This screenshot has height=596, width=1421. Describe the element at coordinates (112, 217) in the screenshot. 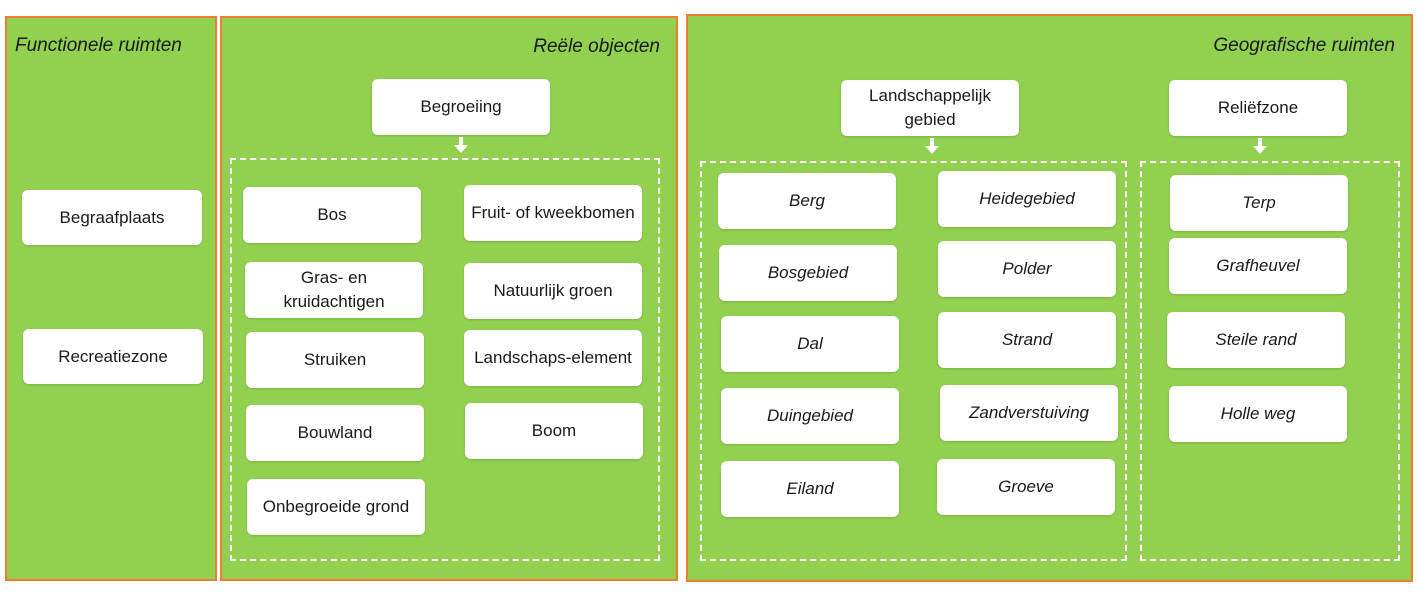

I see `node-begraafplaats: Begraafplaats` at that location.